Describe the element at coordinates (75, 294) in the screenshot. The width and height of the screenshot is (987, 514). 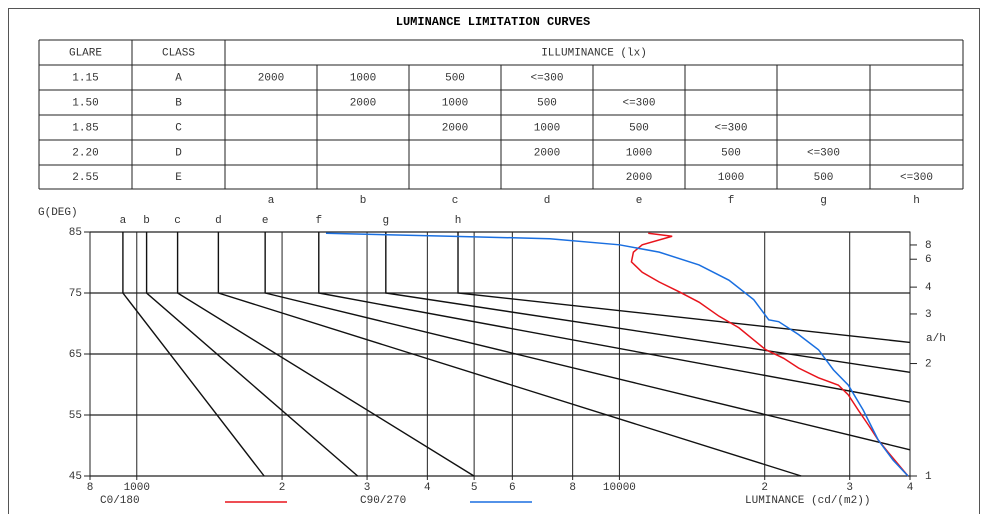
I see `y-tick-label: 75` at that location.